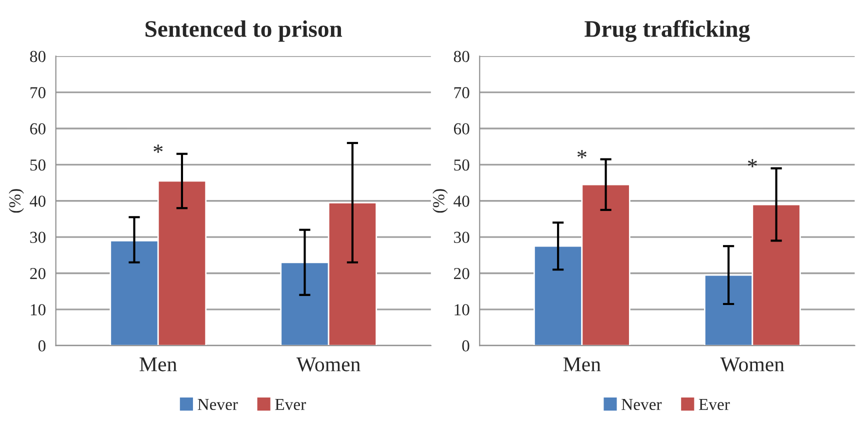  I want to click on chart-title: Sentenced to prison, so click(244, 31).